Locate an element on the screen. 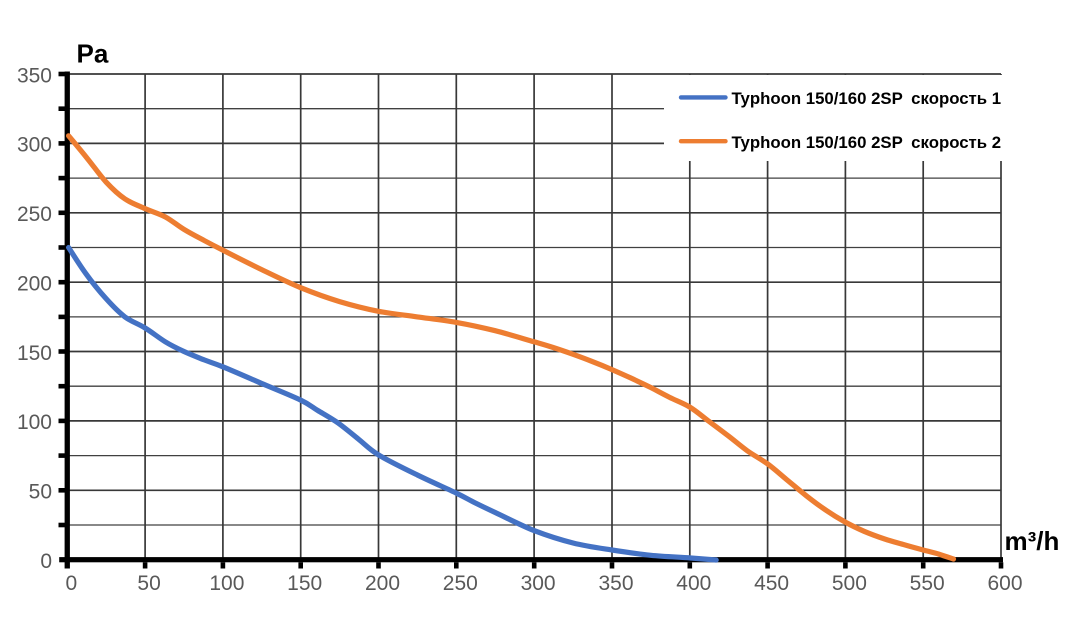  svg-text: Typhoon 150/160 2SP скорость 1 is located at coordinates (867, 98).